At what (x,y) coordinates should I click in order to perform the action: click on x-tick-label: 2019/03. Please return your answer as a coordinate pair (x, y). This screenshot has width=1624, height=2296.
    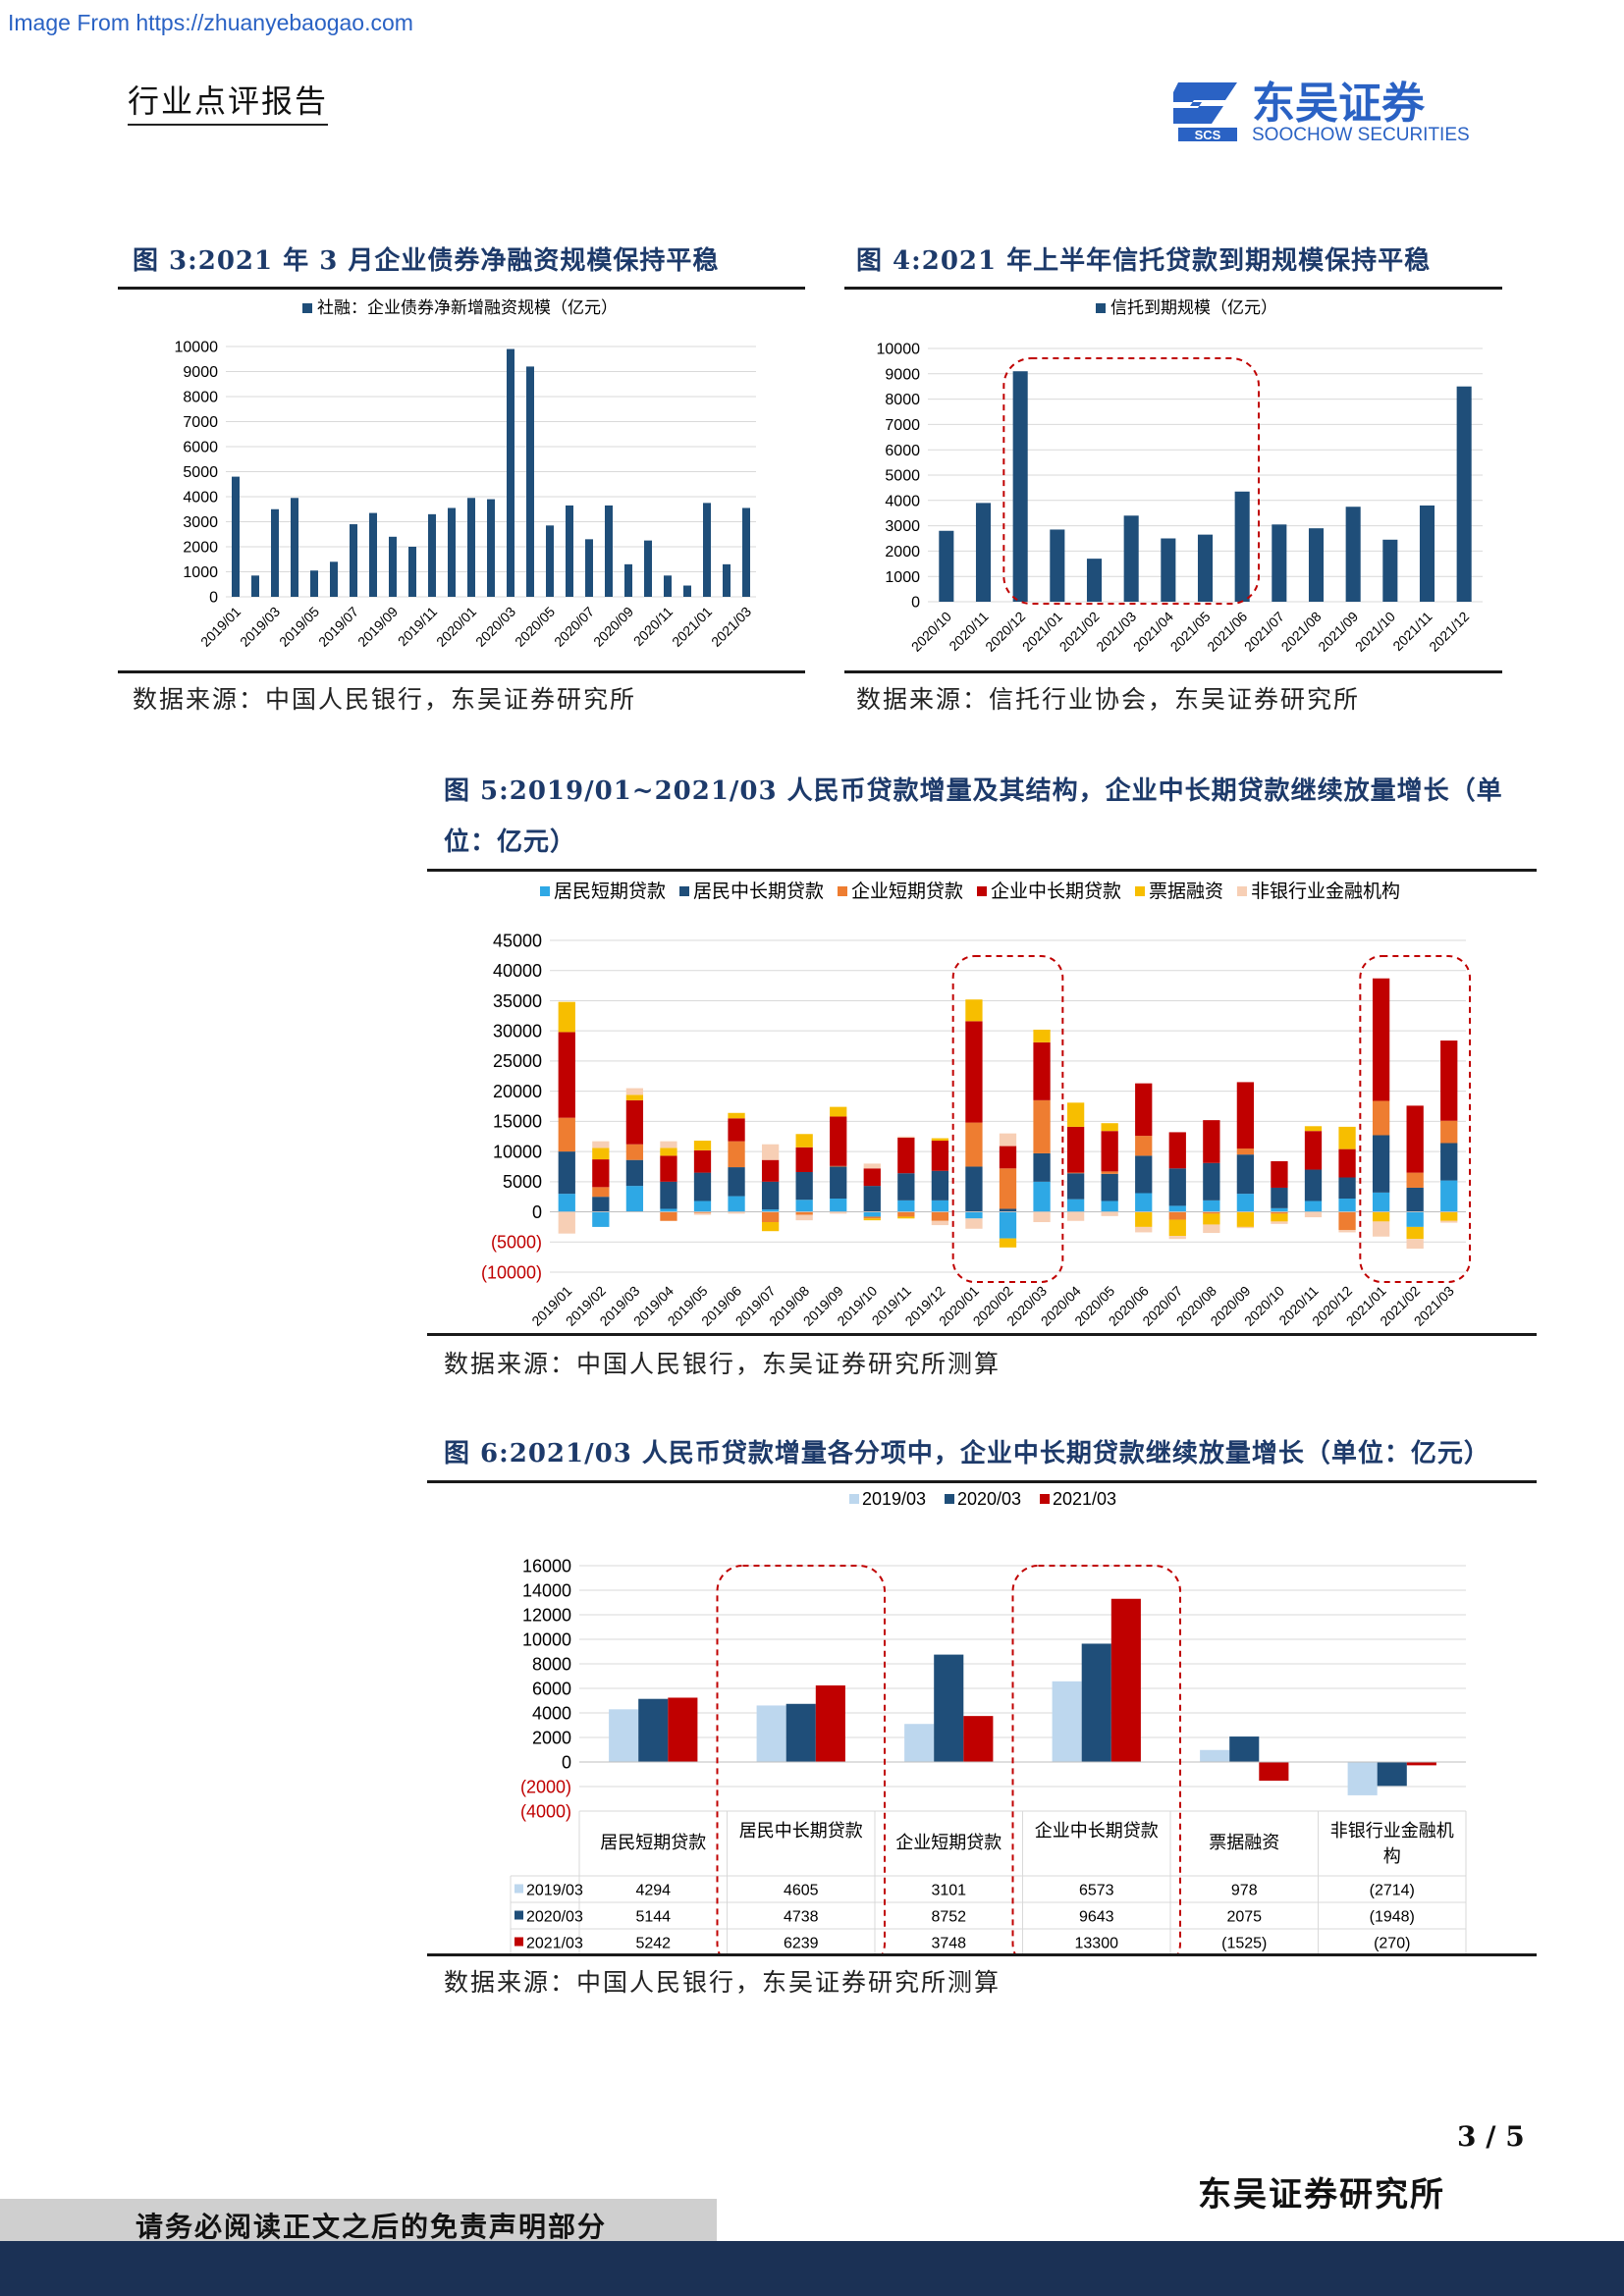
    Looking at the image, I should click on (260, 627).